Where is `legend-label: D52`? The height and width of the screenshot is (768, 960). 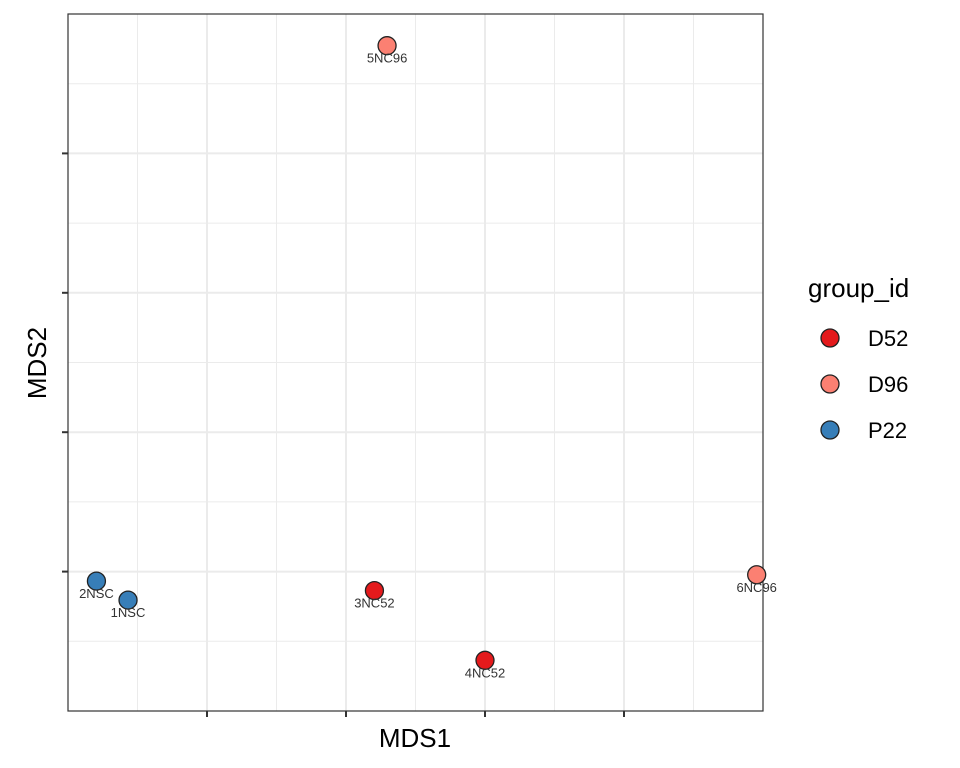 legend-label: D52 is located at coordinates (888, 338).